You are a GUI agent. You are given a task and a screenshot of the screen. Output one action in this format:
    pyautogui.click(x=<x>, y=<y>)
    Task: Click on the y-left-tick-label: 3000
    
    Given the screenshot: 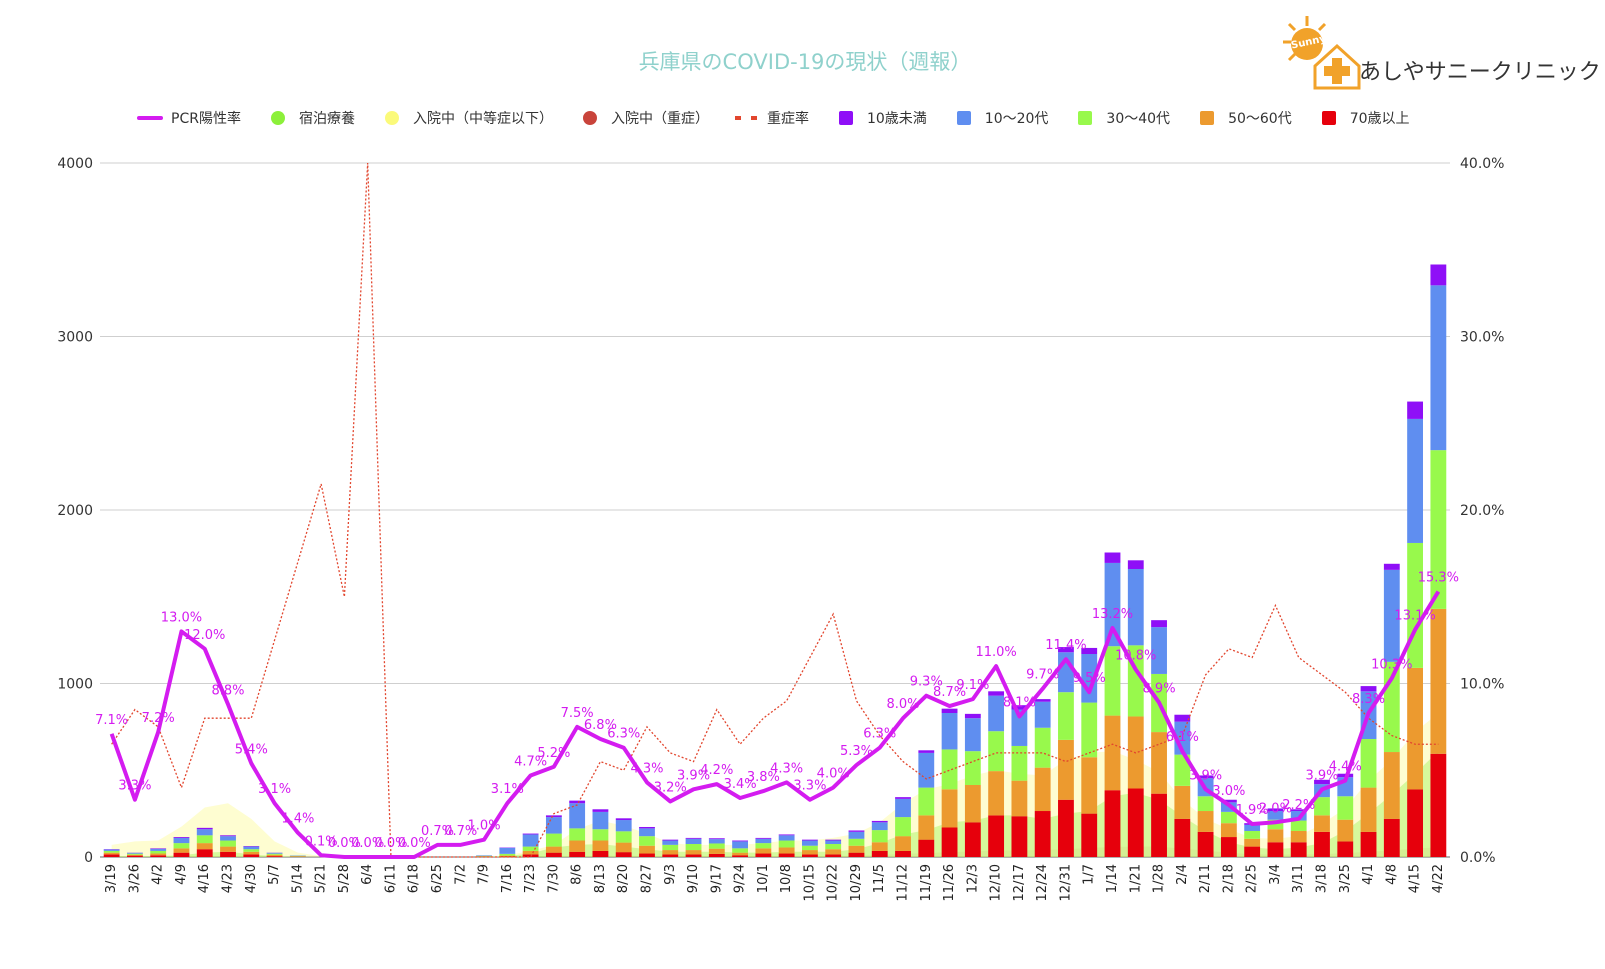 What is the action you would take?
    pyautogui.click(x=75, y=338)
    